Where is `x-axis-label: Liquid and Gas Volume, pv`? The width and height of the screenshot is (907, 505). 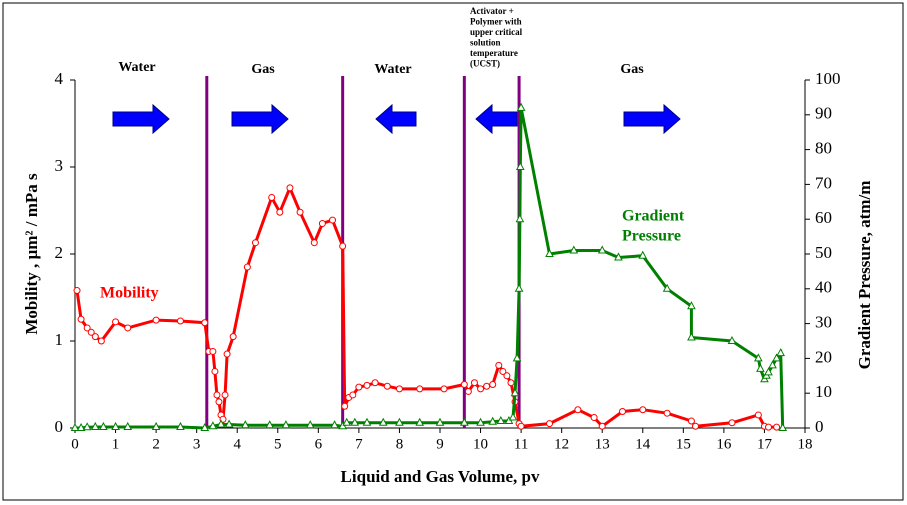
x-axis-label: Liquid and Gas Volume, pv is located at coordinates (440, 476).